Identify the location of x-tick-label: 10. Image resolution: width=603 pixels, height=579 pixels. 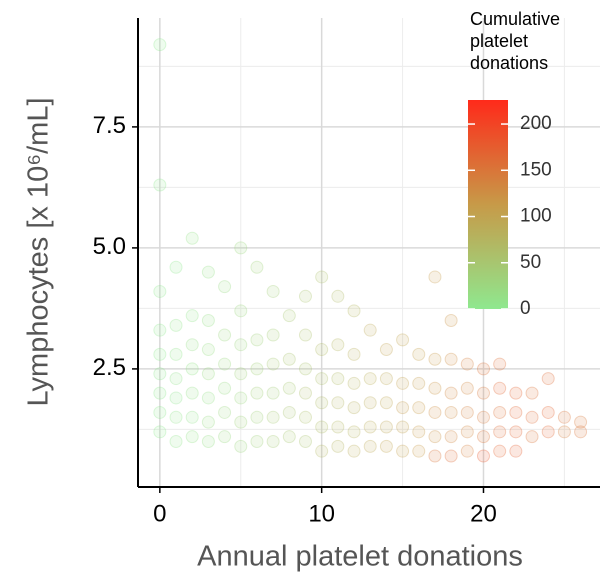
(321, 513).